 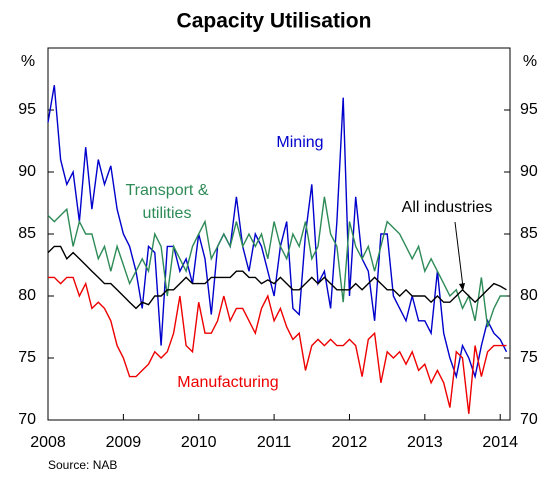 I want to click on y-tick-label: 75, so click(x=27, y=357).